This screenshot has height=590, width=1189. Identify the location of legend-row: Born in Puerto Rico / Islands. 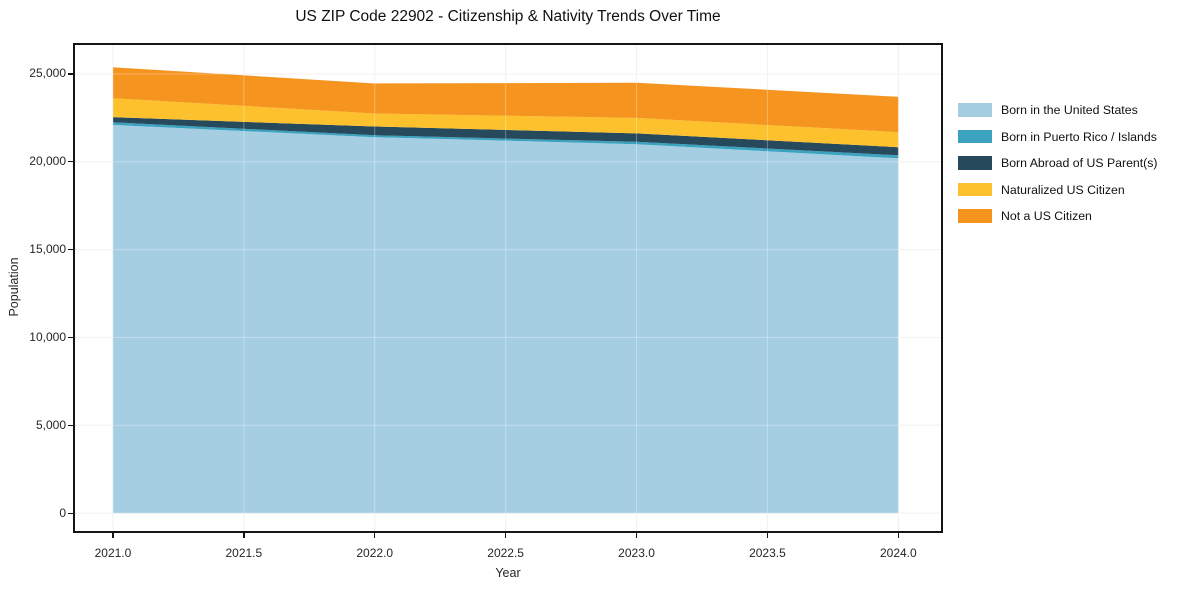
(1058, 137).